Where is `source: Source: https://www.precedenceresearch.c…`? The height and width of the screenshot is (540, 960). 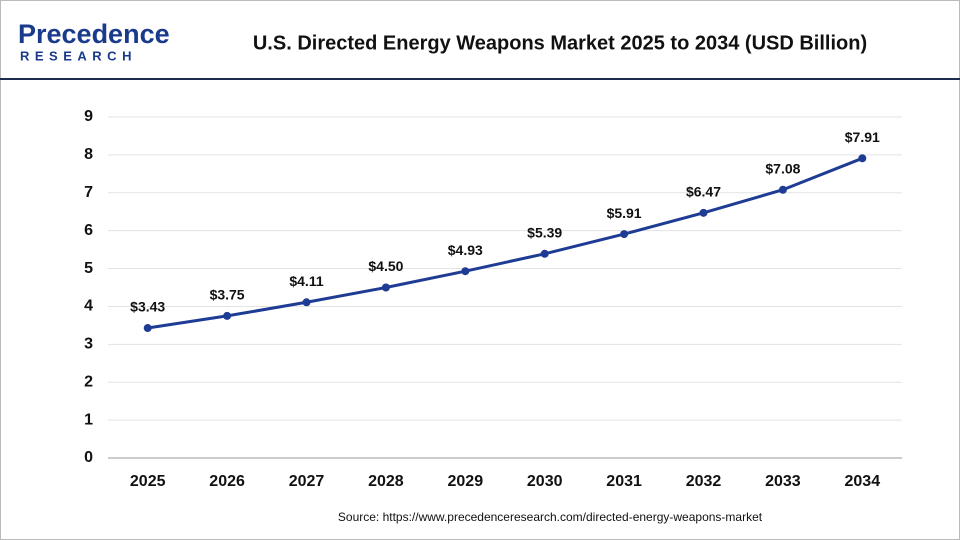
source: Source: https://www.precedenceresearch.c… is located at coordinates (550, 517).